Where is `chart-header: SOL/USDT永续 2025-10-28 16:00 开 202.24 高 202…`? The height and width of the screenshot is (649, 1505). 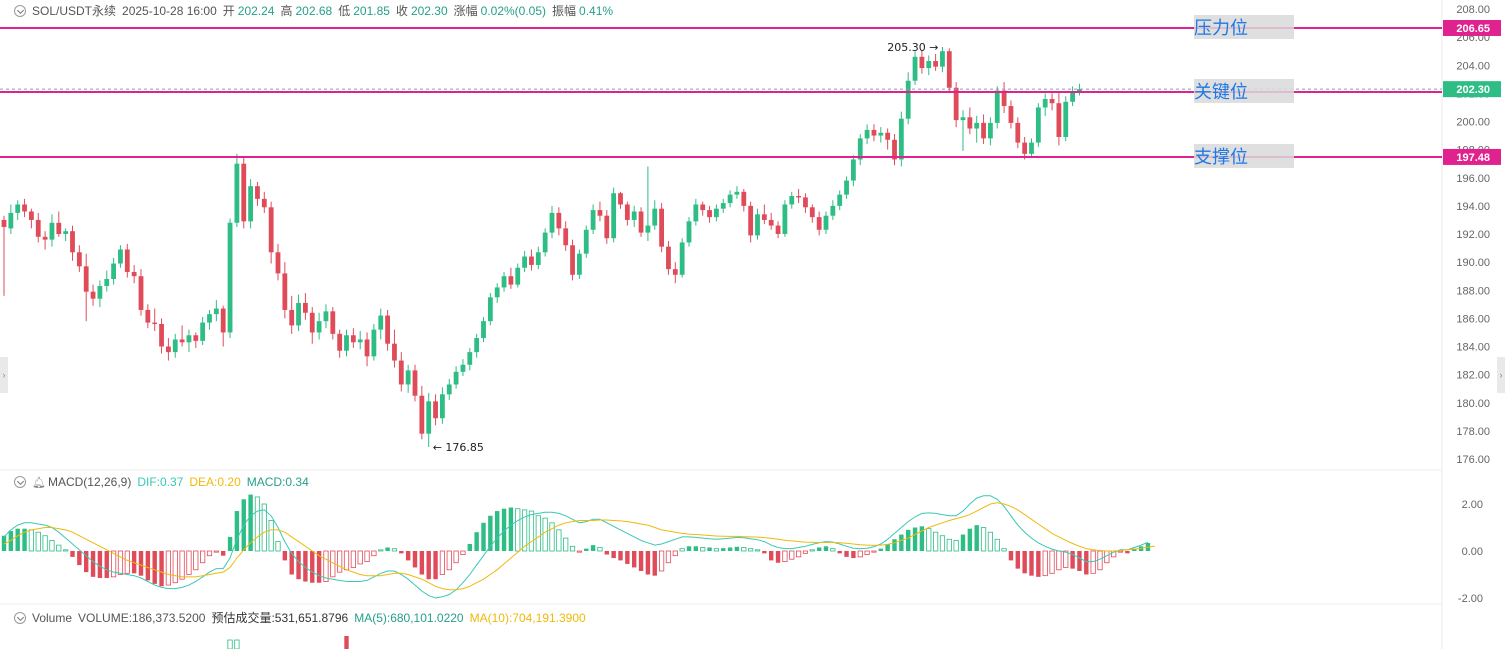
chart-header: SOL/USDT永续 2025-10-28 16:00 开 202.24 高 202… is located at coordinates (313, 10).